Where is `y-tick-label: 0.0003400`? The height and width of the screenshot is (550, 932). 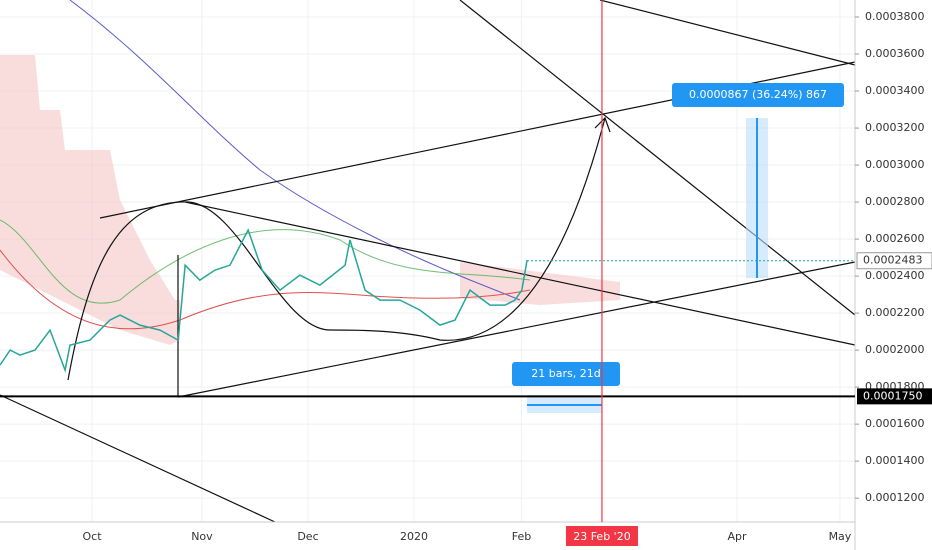 y-tick-label: 0.0003400 is located at coordinates (895, 90).